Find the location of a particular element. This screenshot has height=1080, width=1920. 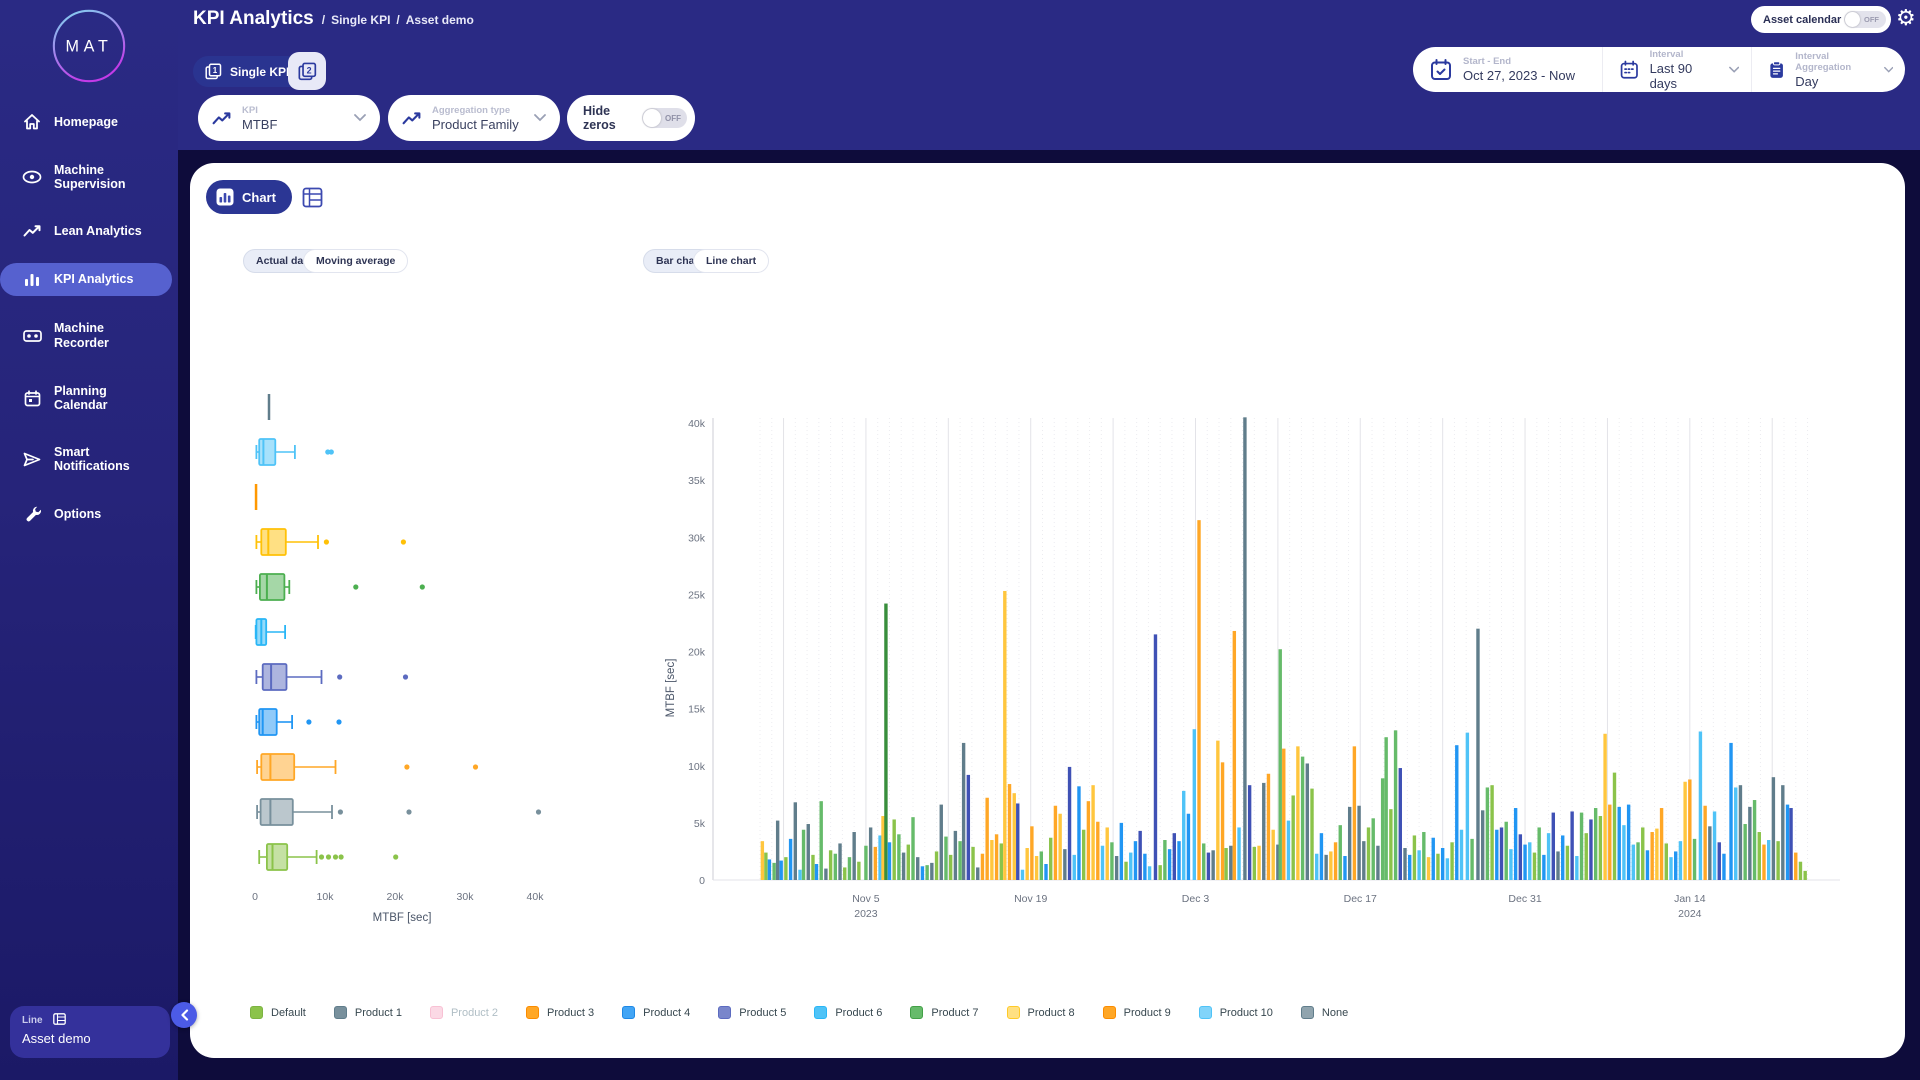

single-kpi-tab: 1 Single KPI is located at coordinates (249, 71).